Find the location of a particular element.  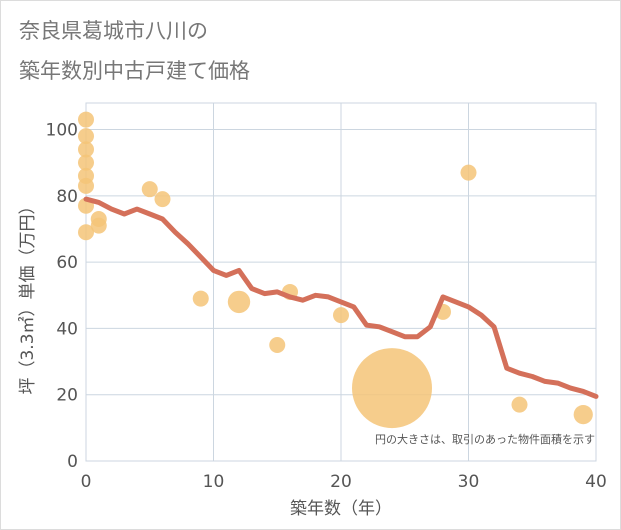

y-tick-label: 60 is located at coordinates (67, 263).